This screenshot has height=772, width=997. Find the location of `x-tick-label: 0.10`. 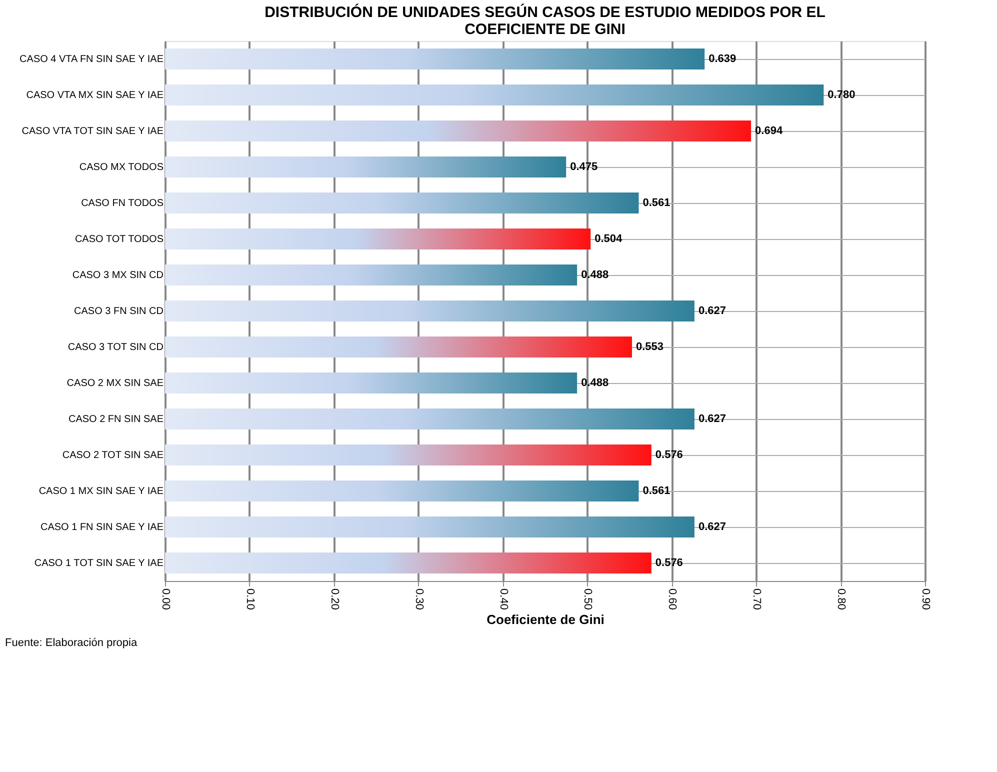

x-tick-label: 0.10 is located at coordinates (250, 599).